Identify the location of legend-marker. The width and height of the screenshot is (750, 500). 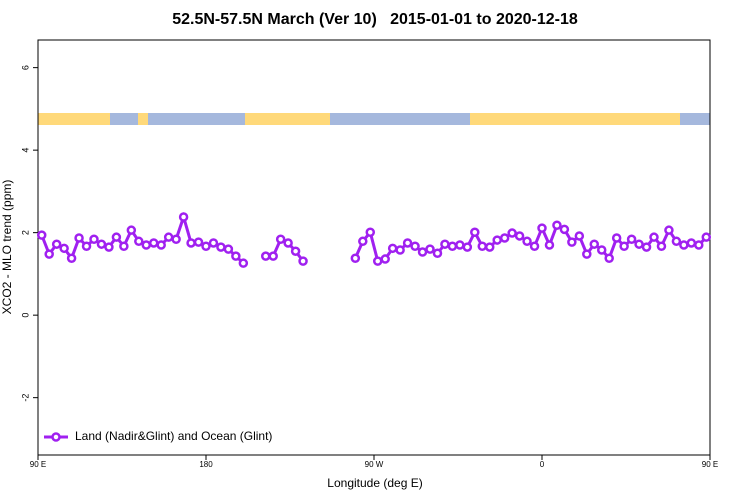
(56, 437).